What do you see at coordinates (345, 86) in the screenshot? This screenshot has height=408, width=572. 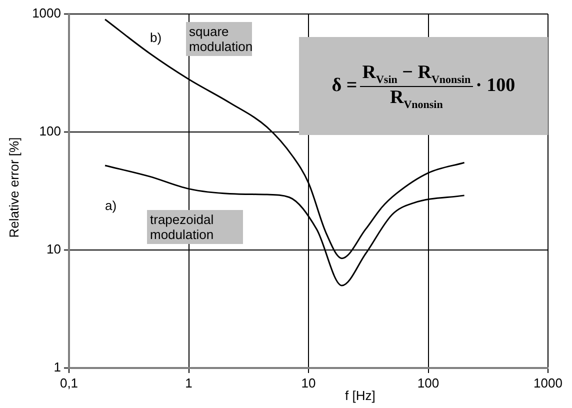 I see `annotation: δ =` at bounding box center [345, 86].